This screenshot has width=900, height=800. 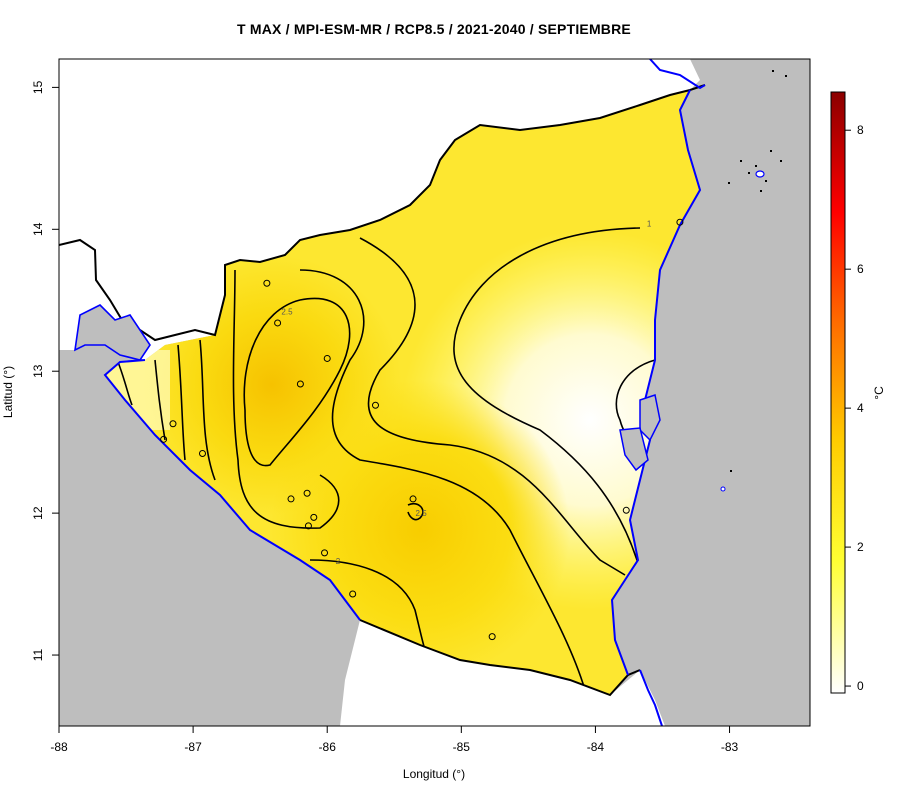 I want to click on contour-label: 1, so click(x=649, y=223).